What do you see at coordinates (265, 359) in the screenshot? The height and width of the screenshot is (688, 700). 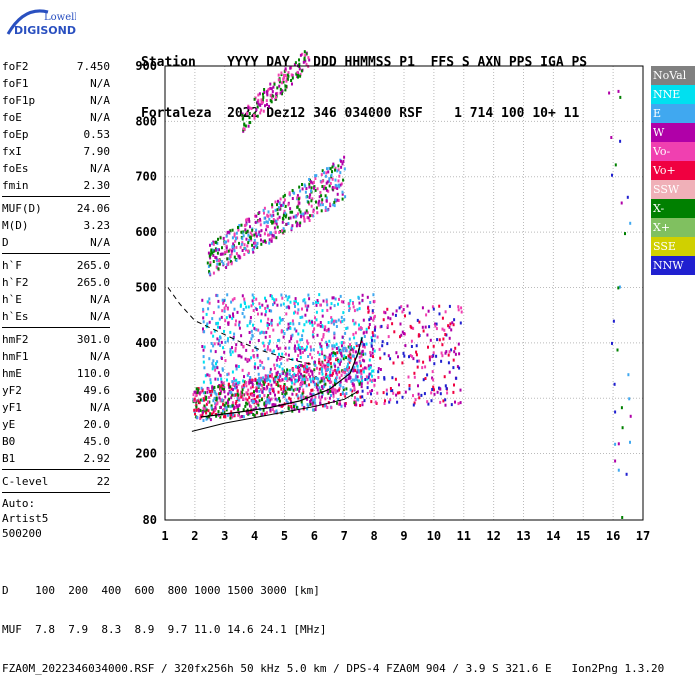 I see `chart-curves` at bounding box center [265, 359].